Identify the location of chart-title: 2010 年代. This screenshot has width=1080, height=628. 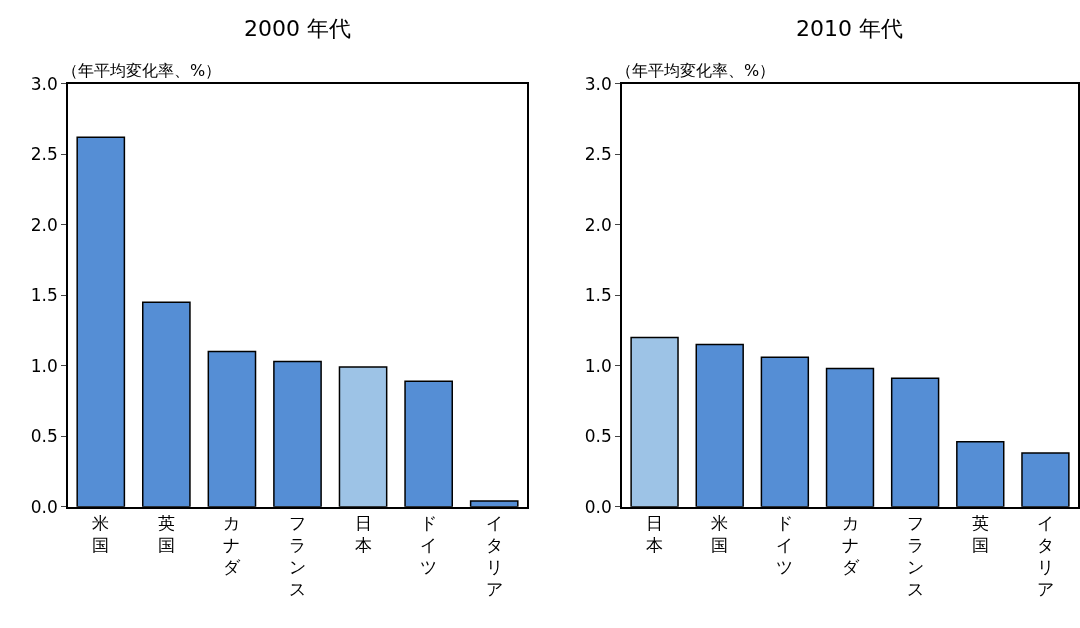
(849, 28).